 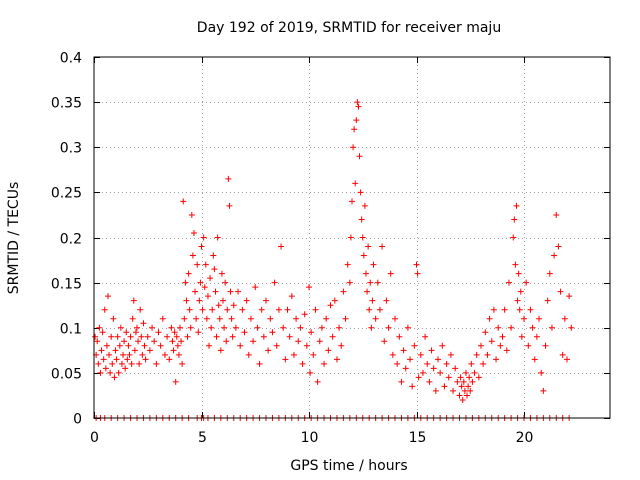 I want to click on x-tick-label: 5, so click(x=202, y=438).